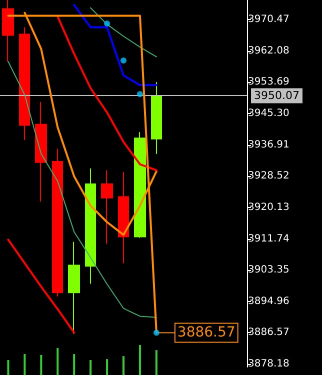 The height and width of the screenshot is (375, 322). Describe the element at coordinates (206, 332) in the screenshot. I see `annotation: 3886.57` at that location.